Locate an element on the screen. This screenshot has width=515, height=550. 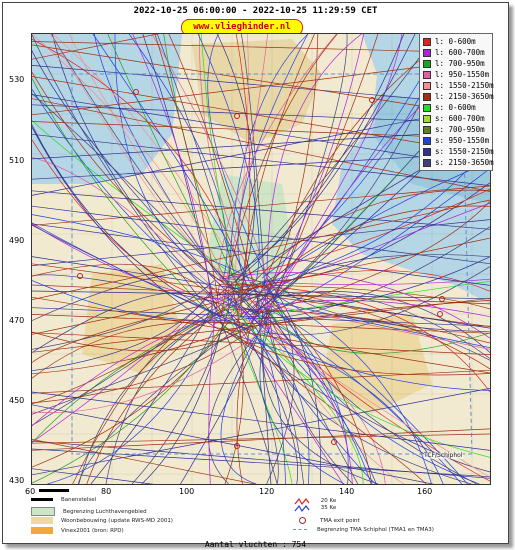
legend-label: s: 1550-2150m is located at coordinates (464, 151).